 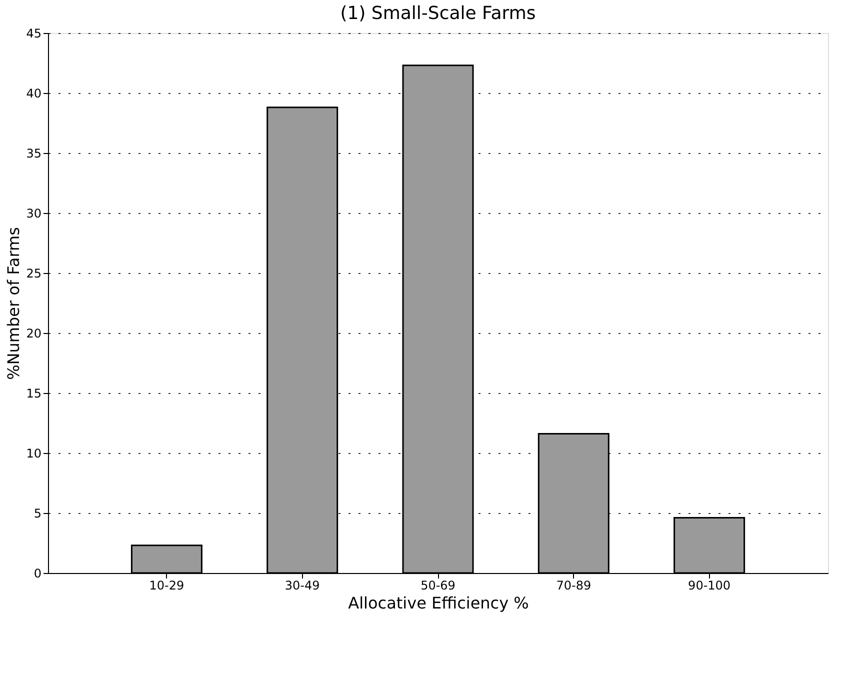 What do you see at coordinates (34, 393) in the screenshot?
I see `y-tick-label: 15` at bounding box center [34, 393].